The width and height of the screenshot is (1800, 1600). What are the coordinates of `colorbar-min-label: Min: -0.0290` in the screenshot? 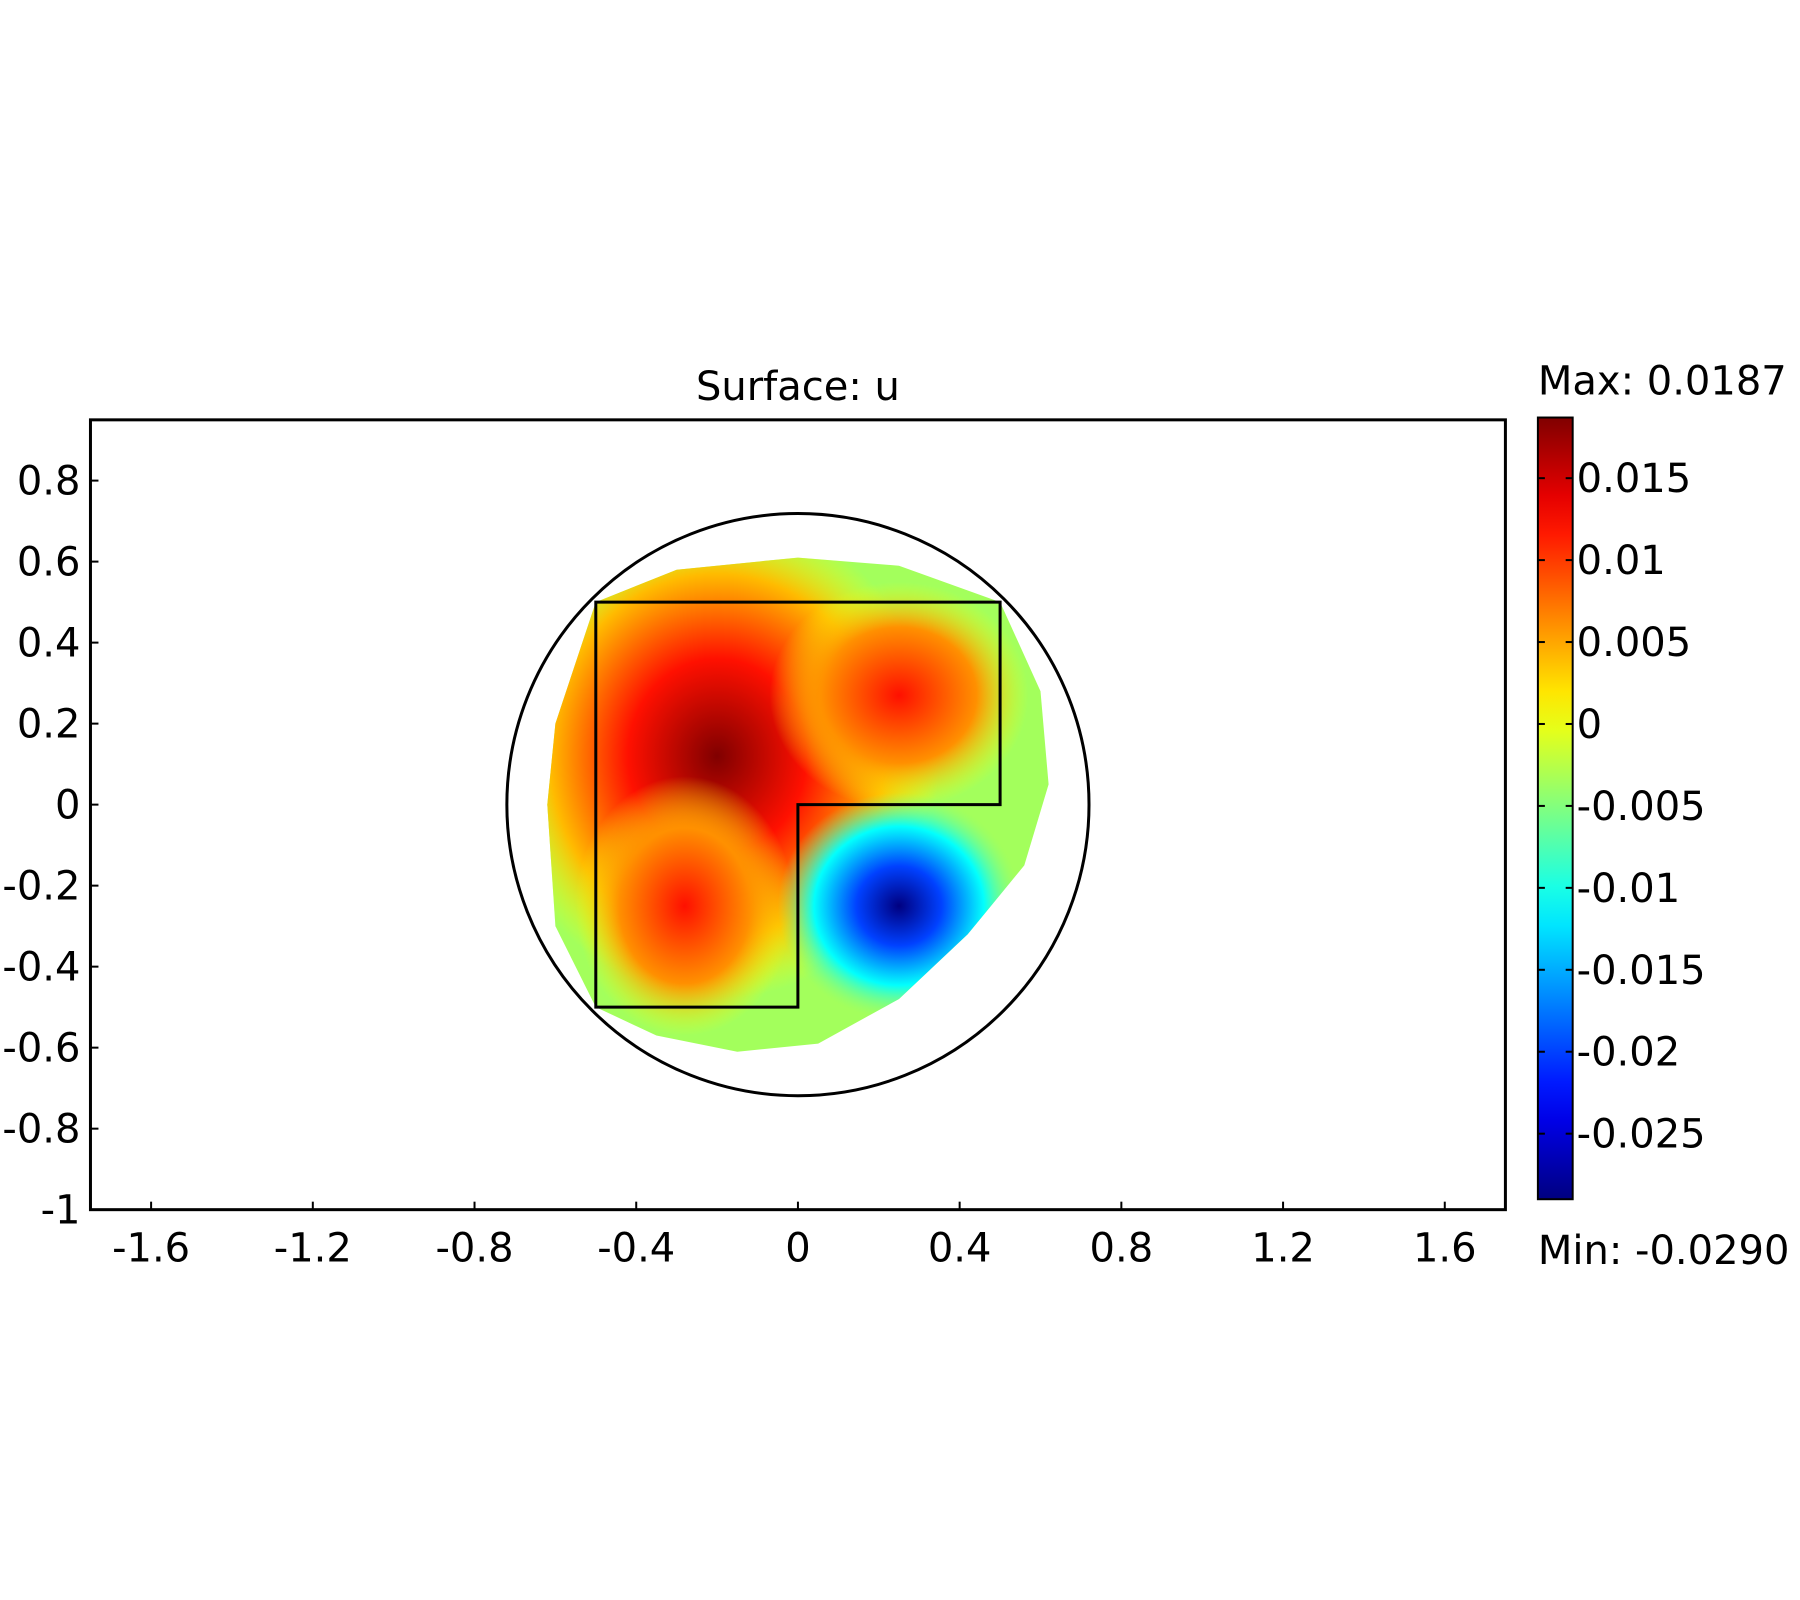 It's located at (1664, 1251).